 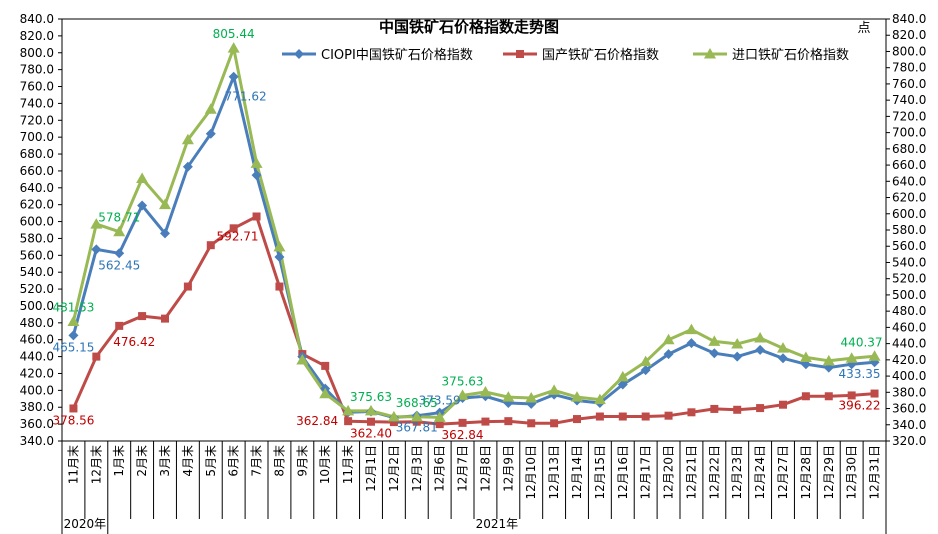 What do you see at coordinates (37, 205) in the screenshot?
I see `left-axis-label: 620.0` at bounding box center [37, 205].